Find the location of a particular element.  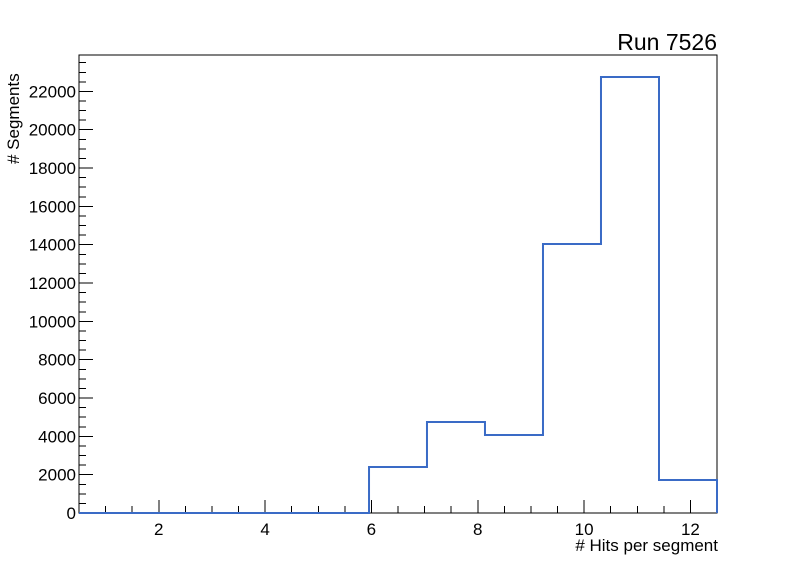

x-tick-label: 10 is located at coordinates (584, 529).